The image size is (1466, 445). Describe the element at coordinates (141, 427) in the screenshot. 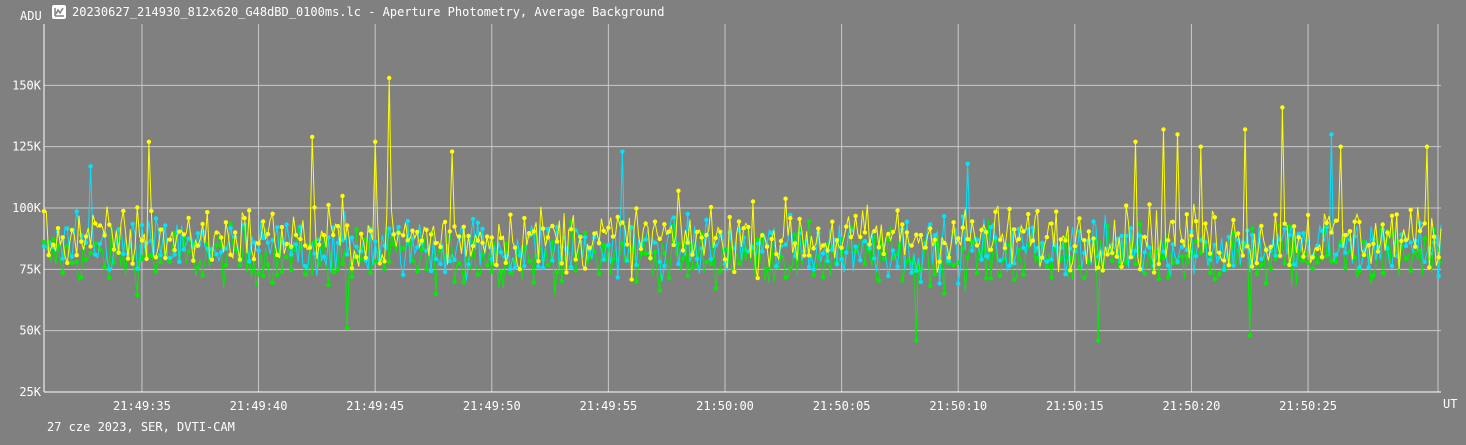

I see `footer-info: 27 cze 2023, SER, DVTI-CAM` at that location.